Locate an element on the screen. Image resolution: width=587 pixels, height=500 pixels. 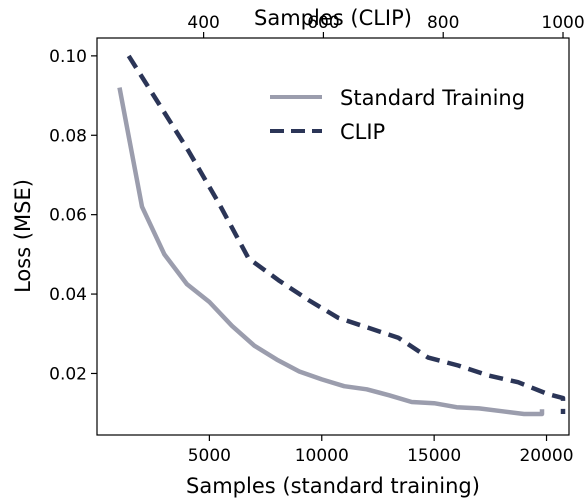
top-x-axis-ticks: 400 600 800 1000 is located at coordinates (386, 25).